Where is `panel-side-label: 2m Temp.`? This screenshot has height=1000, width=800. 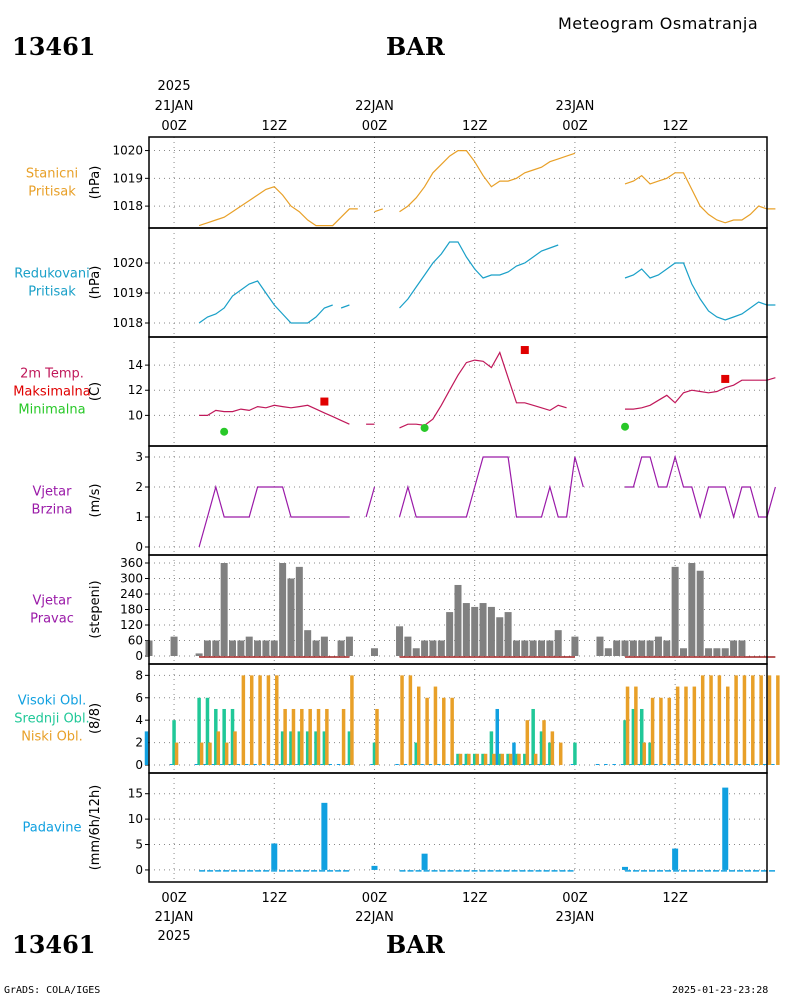
panel-side-label: 2m Temp. is located at coordinates (52, 374).